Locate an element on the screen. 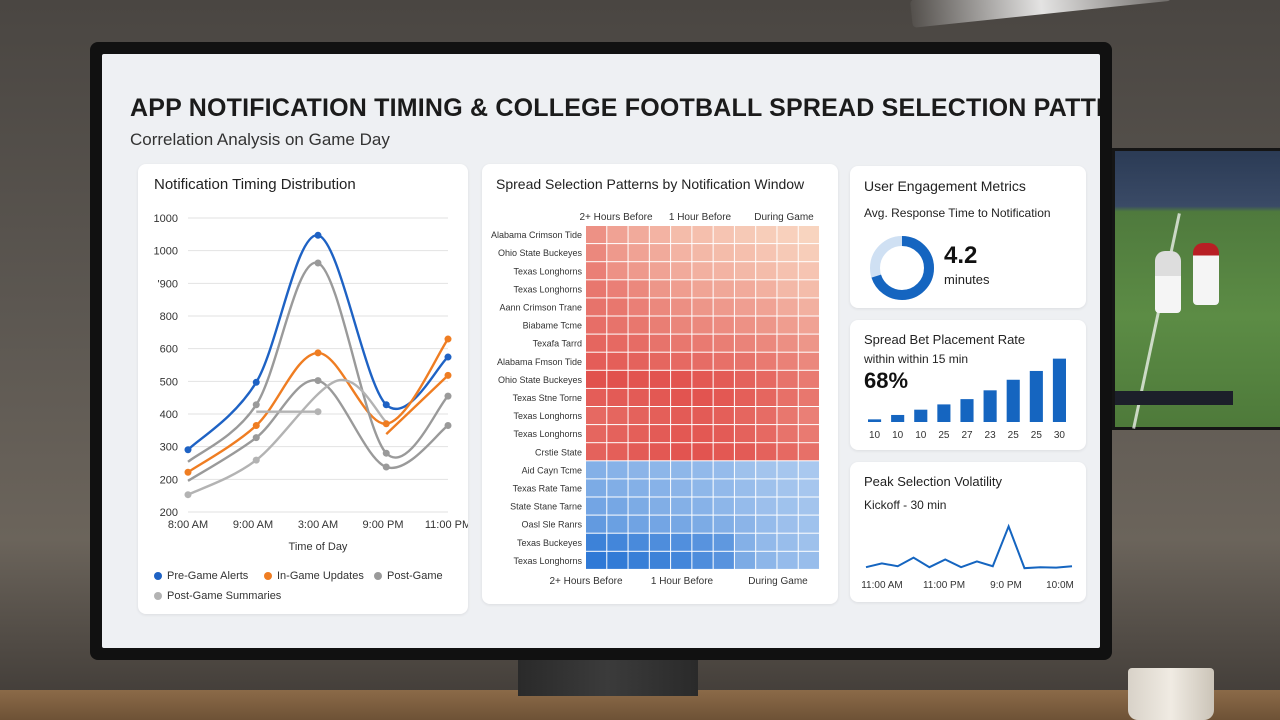 The height and width of the screenshot is (720, 1280). x-tick-label: 3:00 AM is located at coordinates (318, 525).